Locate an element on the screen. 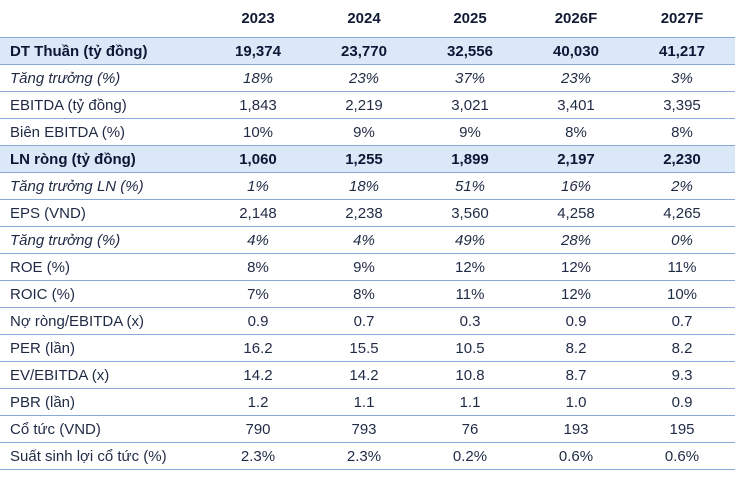  row-label: Cổ tức (VND) is located at coordinates (55, 429).